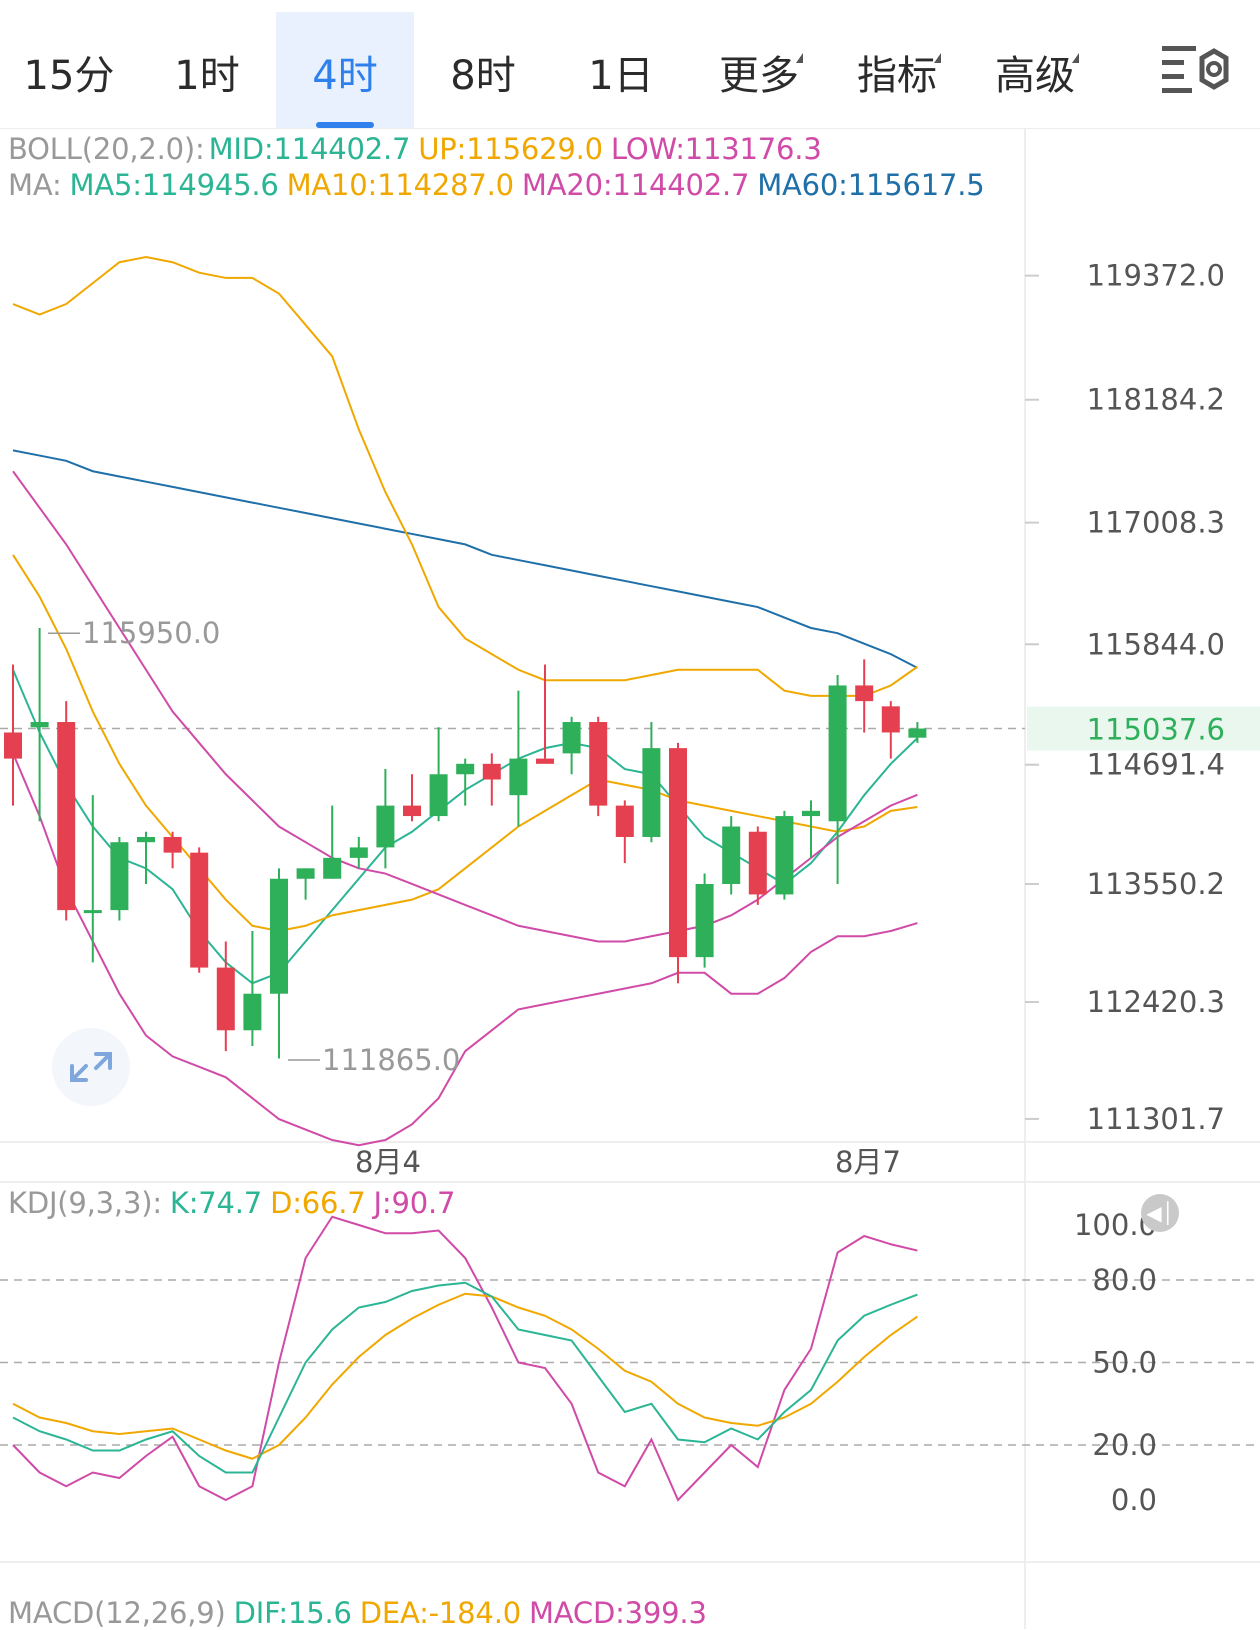 Image resolution: width=1260 pixels, height=1630 pixels. What do you see at coordinates (391, 1060) in the screenshot?
I see `low-label: 111865.0` at bounding box center [391, 1060].